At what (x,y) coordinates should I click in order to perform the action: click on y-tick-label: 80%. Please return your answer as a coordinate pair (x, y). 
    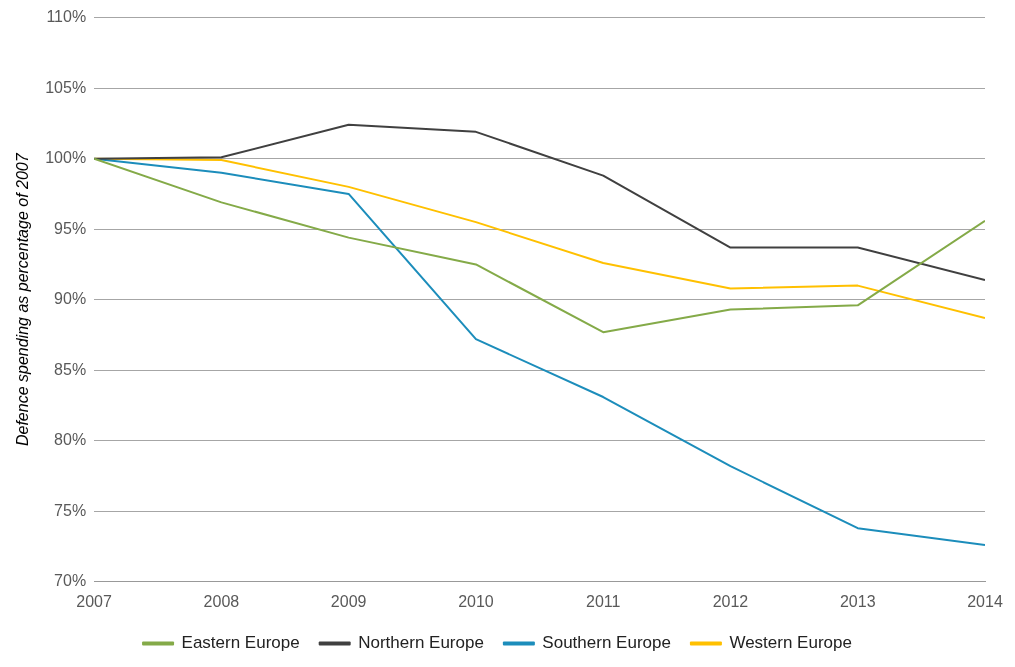
    Looking at the image, I should click on (70, 440).